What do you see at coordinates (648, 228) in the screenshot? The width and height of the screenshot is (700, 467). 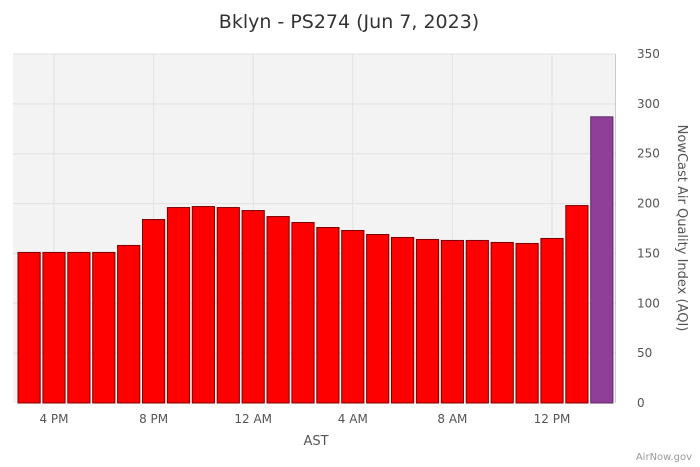 I see `y-tick-labels: 0 50 100 150 200 250 300 350` at bounding box center [648, 228].